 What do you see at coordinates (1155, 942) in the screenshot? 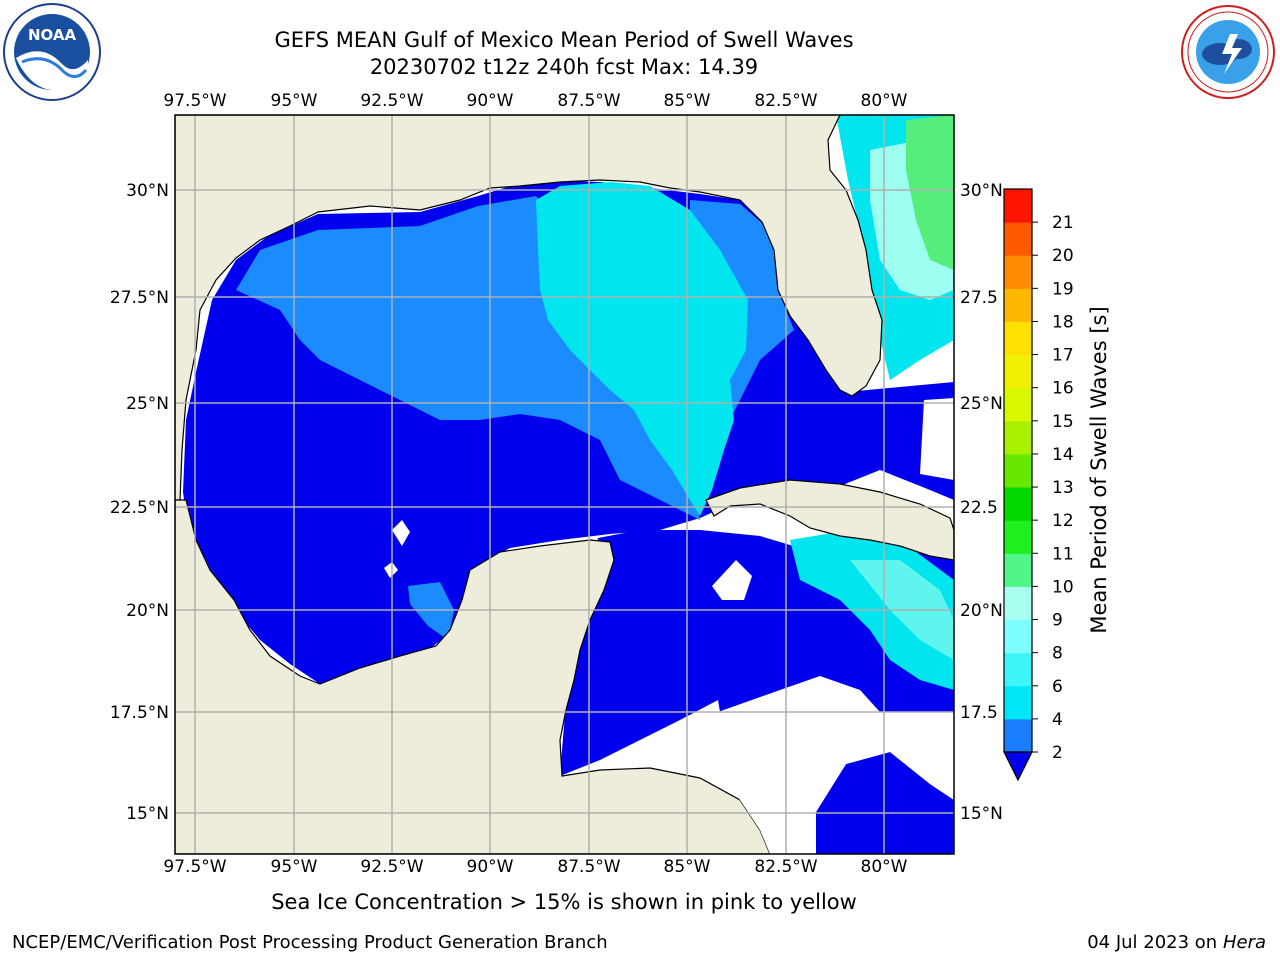
I see `footer-date-text: 04 Jul 2023 on` at bounding box center [1155, 942].